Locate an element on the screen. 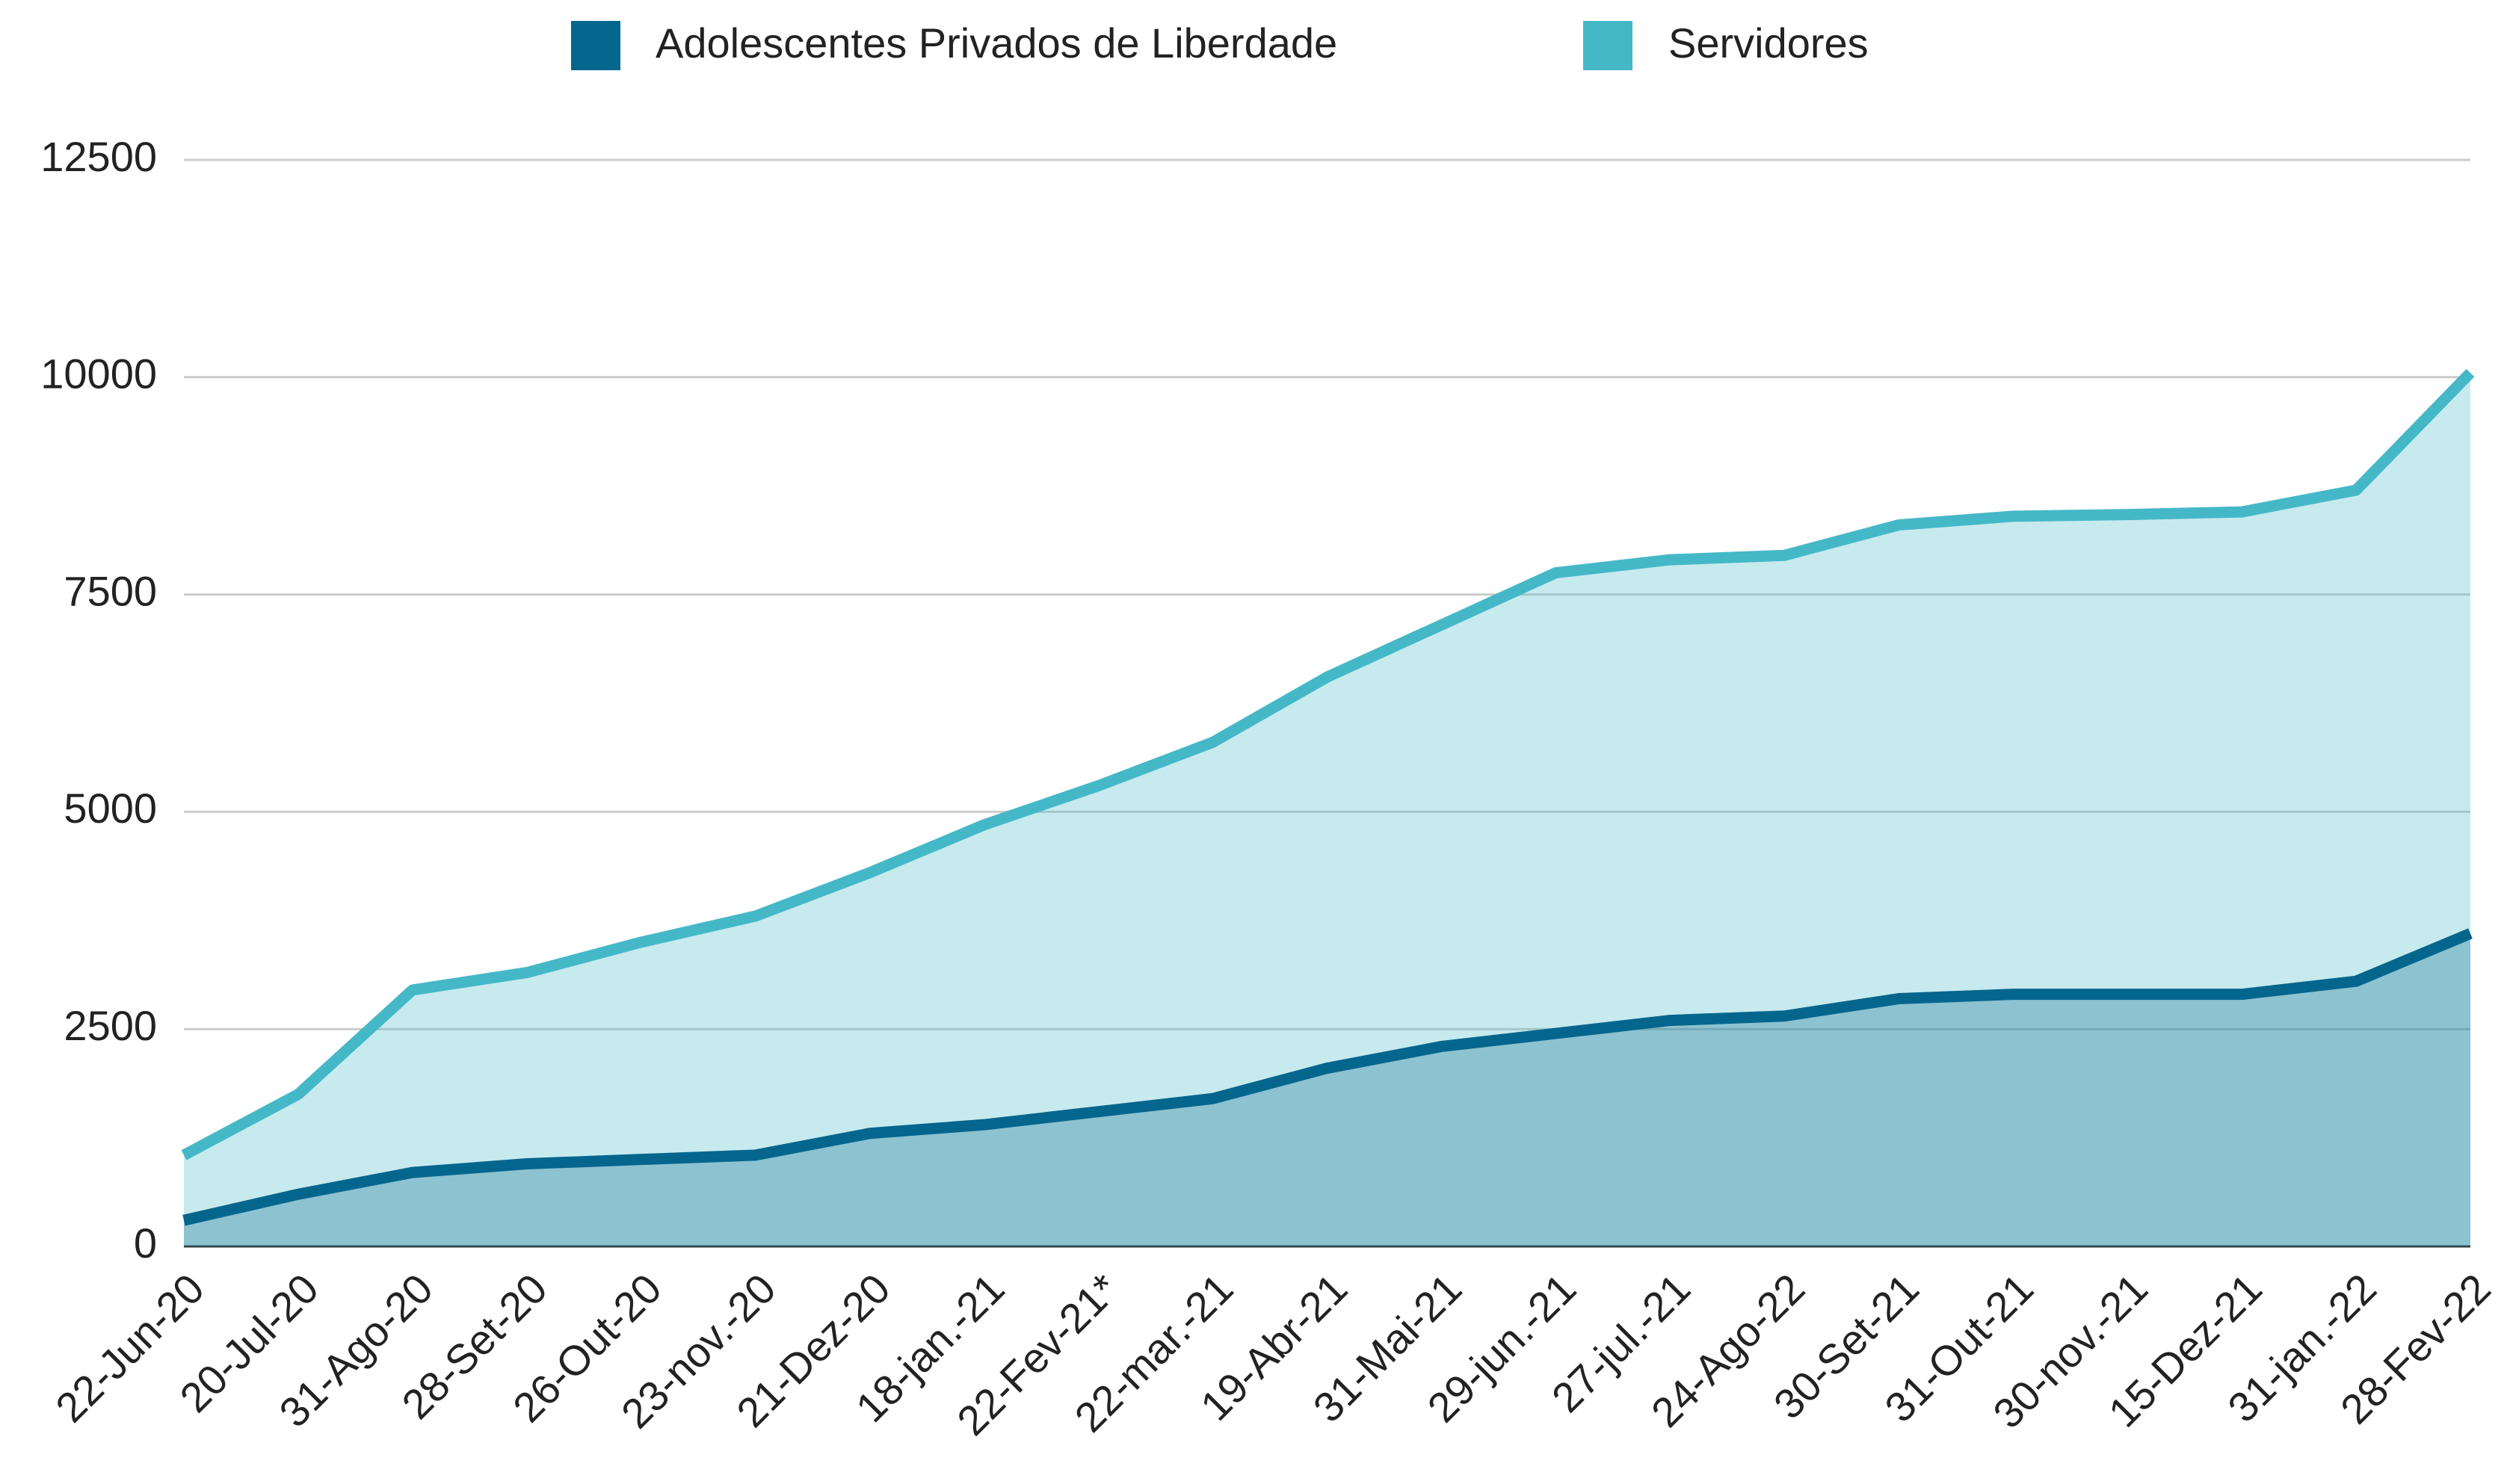  y-tick-label: 2500 is located at coordinates (110, 1025).